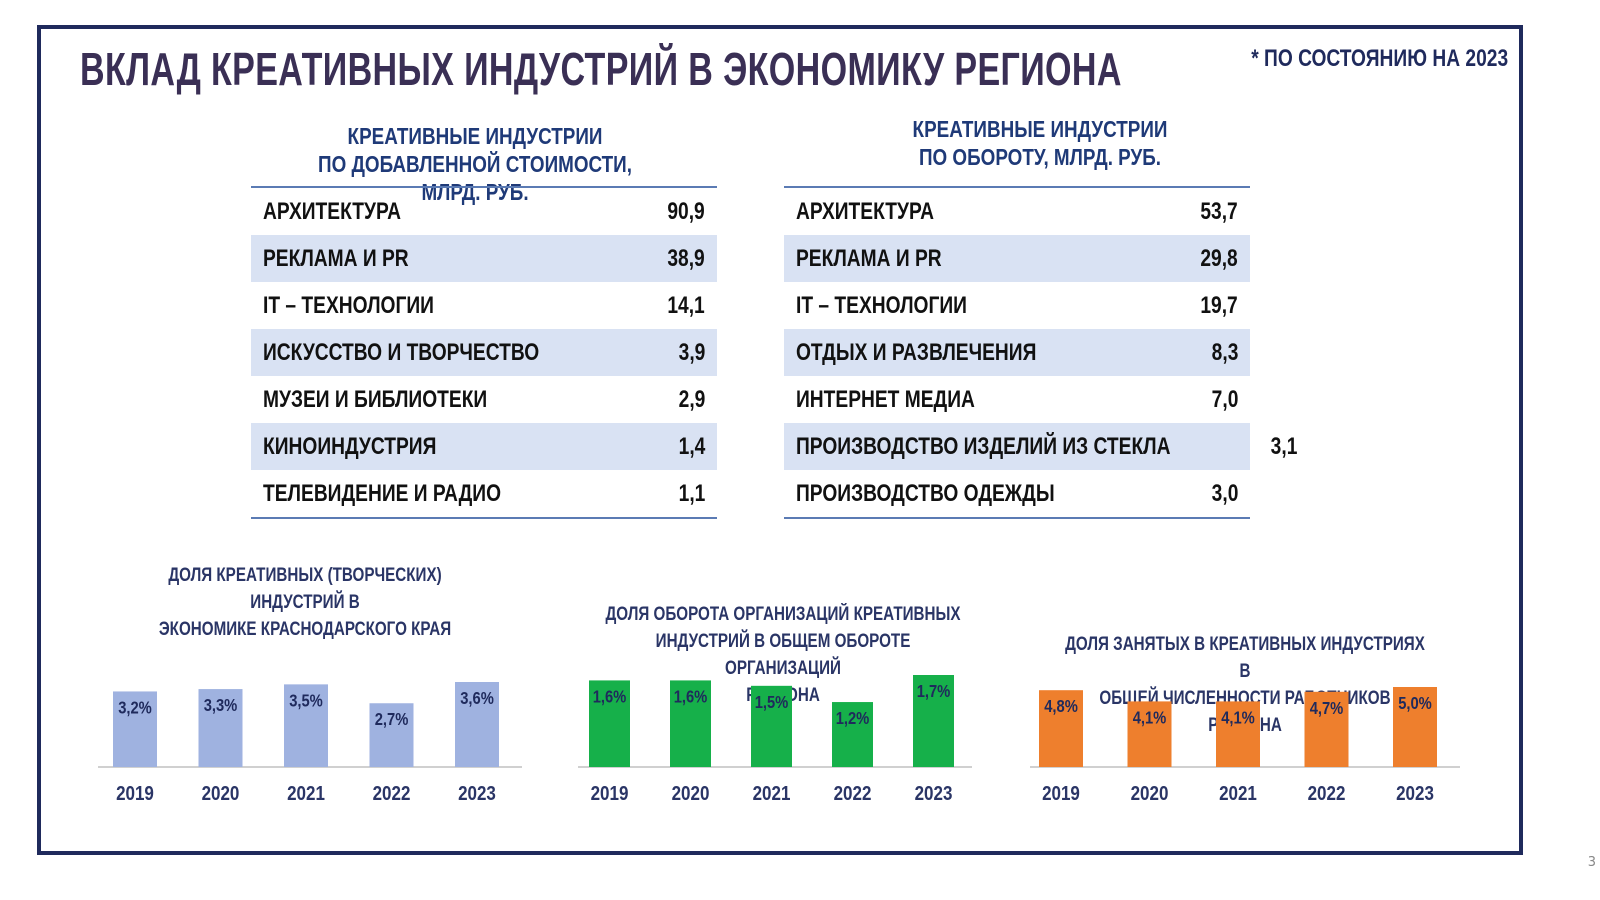 Image resolution: width=1600 pixels, height=900 pixels. I want to click on table-row: ОТДЫХ И РАЗВЛЕЧЕНИЯ 8,3, so click(1017, 352).